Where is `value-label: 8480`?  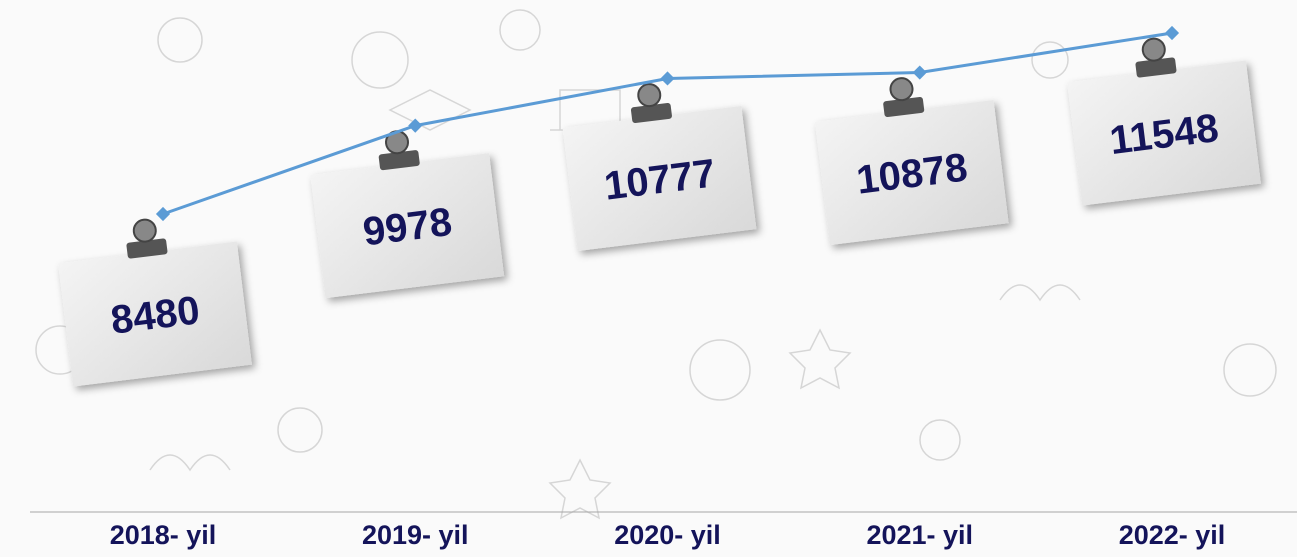
value-label: 8480 is located at coordinates (155, 315).